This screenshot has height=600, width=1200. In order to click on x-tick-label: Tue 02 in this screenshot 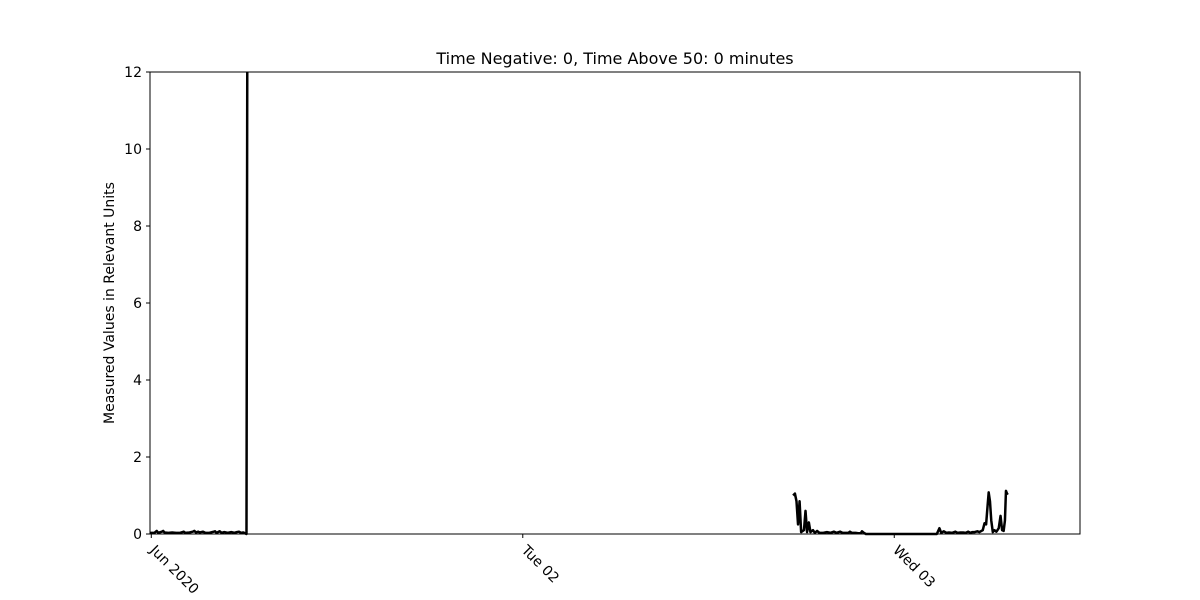, I will do `click(539, 564)`.